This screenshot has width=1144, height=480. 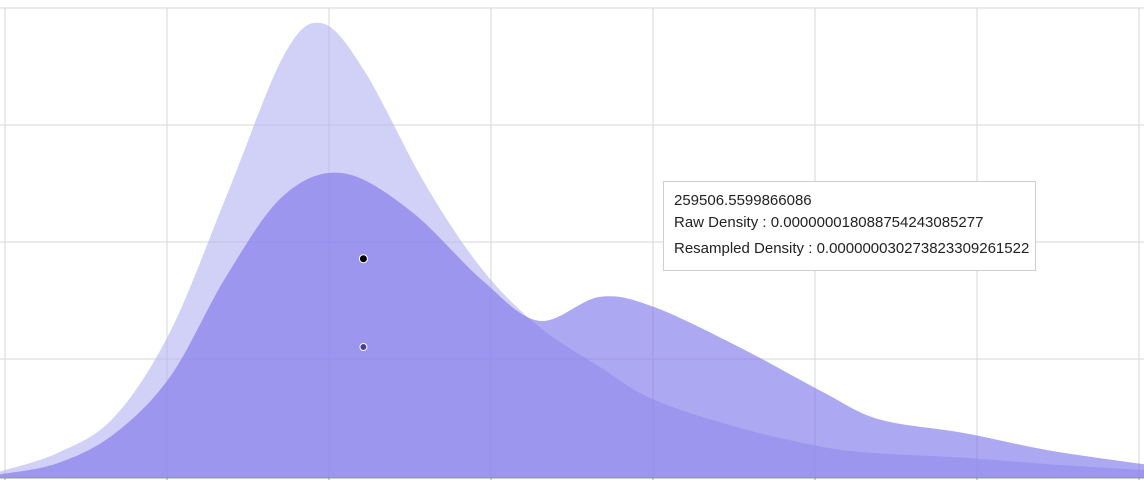 I want to click on tooltip-raw-value: 0.000000018088754243085277, so click(x=877, y=222).